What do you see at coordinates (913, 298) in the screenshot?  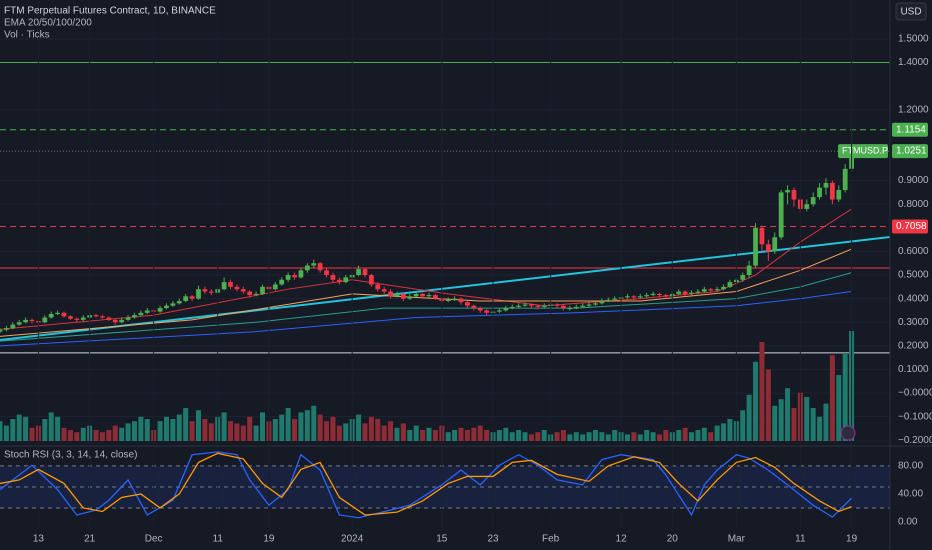 I see `y-tick-label: 0.4000` at bounding box center [913, 298].